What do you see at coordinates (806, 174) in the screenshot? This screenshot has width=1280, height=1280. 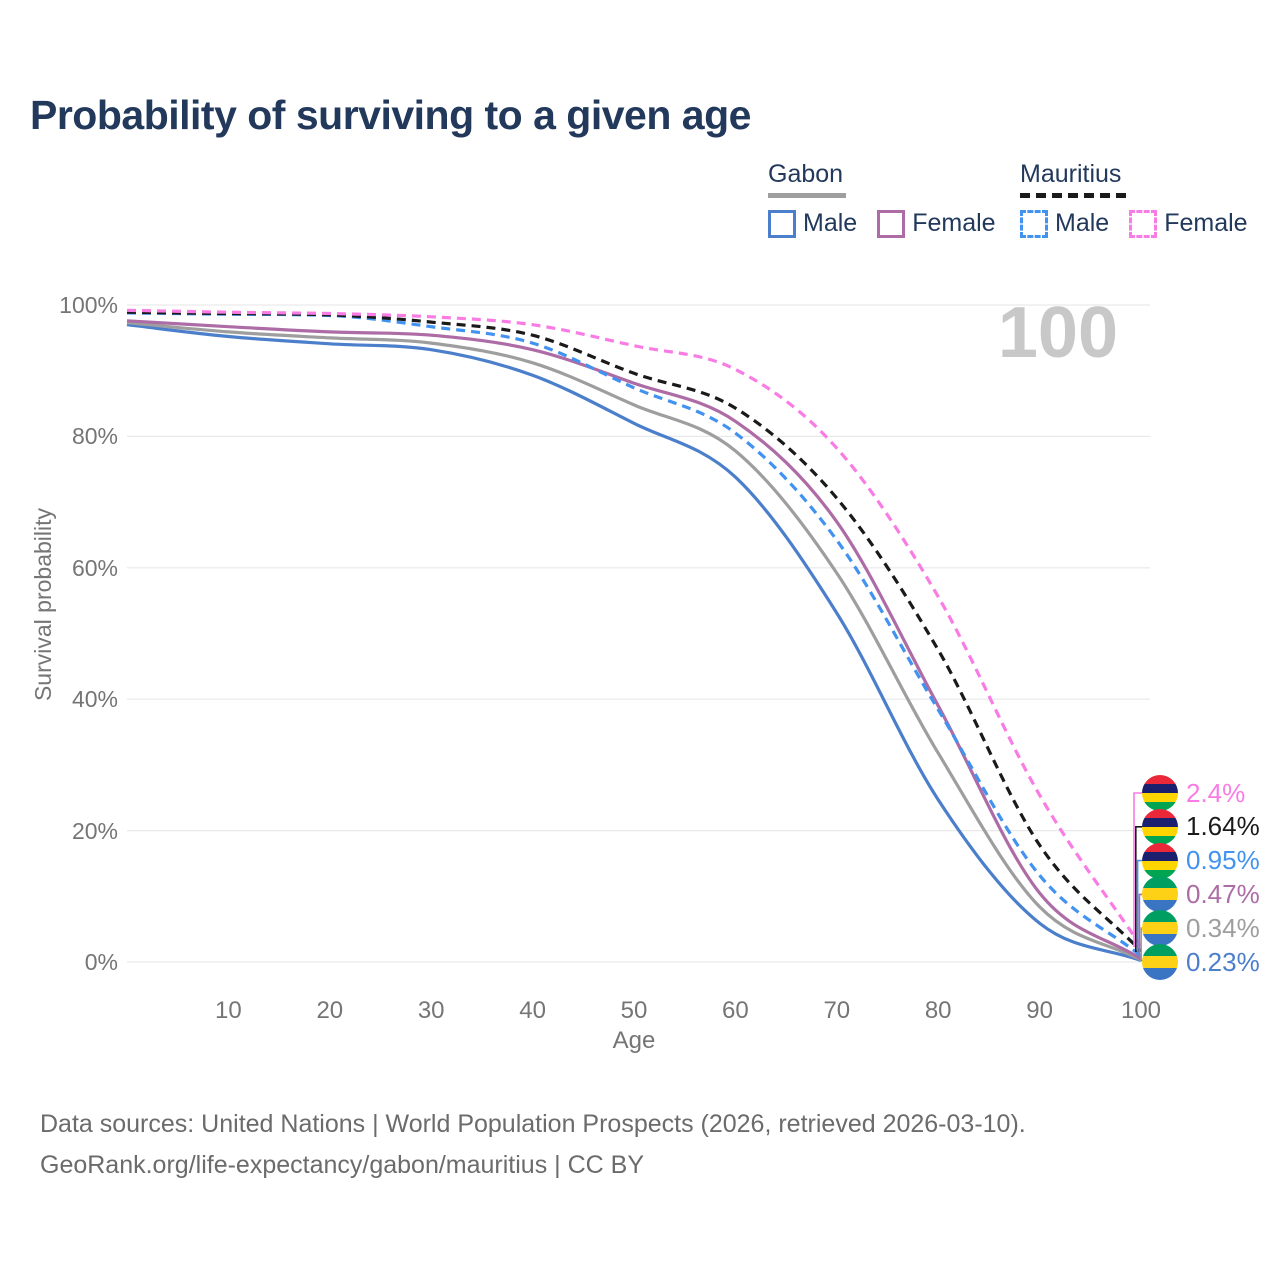 I see `legend-header-gabon: Gabon` at bounding box center [806, 174].